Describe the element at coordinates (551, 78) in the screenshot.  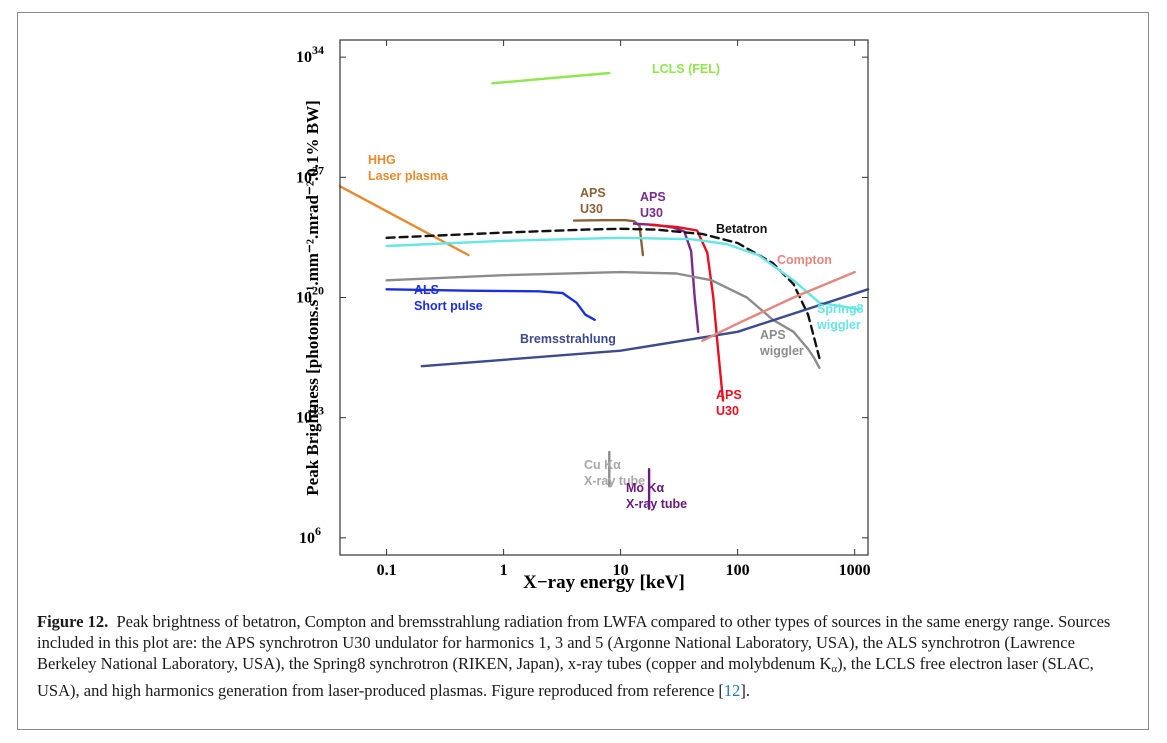
I see `series-line-lcls-fel` at that location.